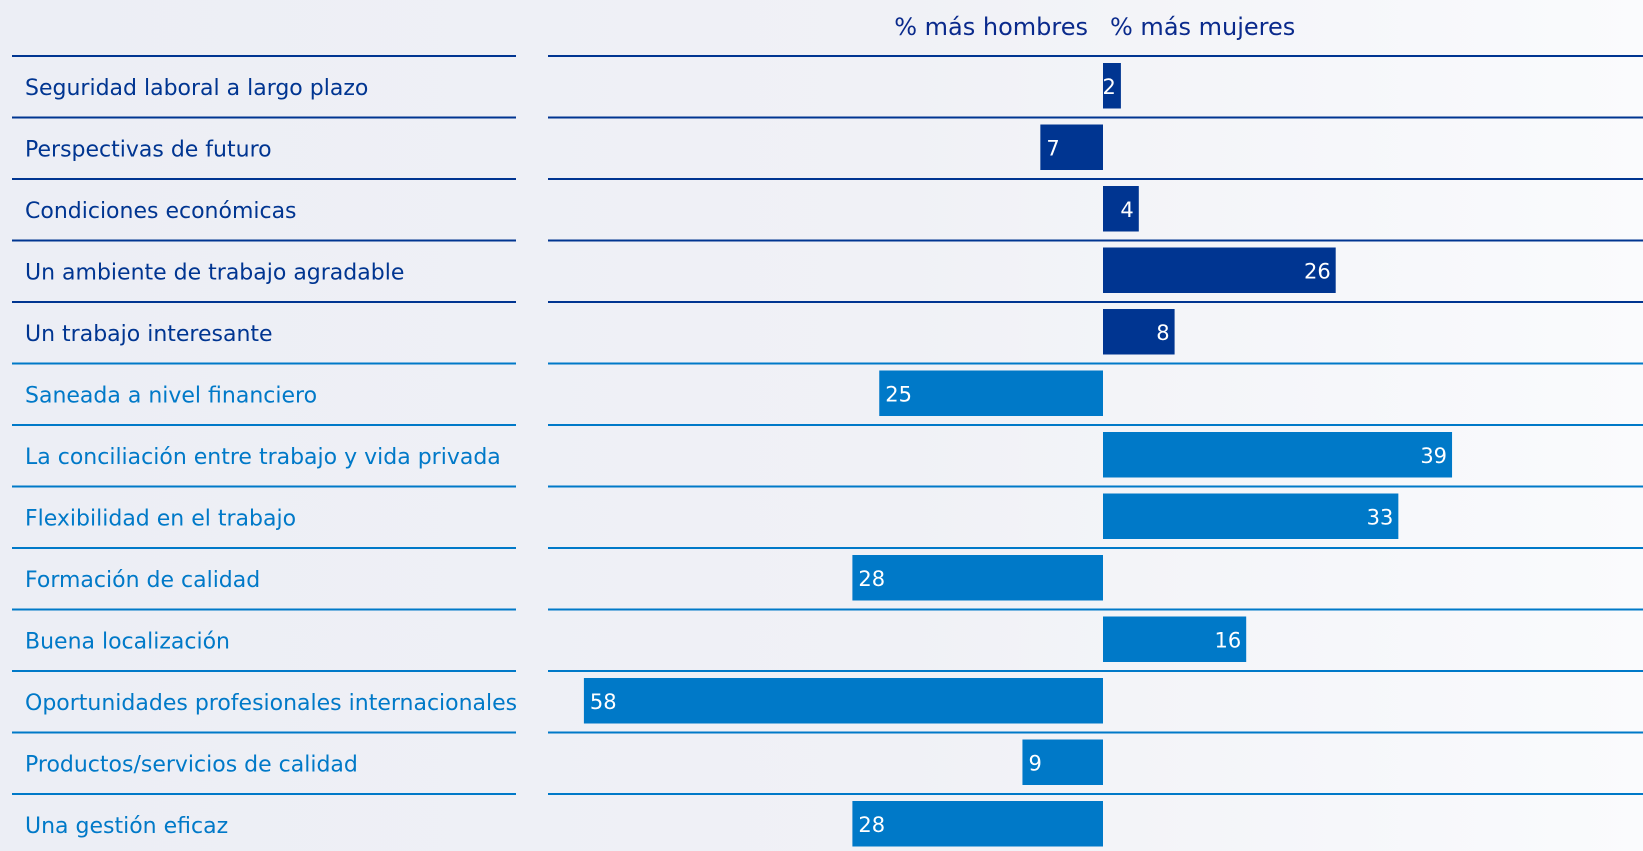 The image size is (1643, 851). I want to click on bar-value-label: 2, so click(1109, 87).